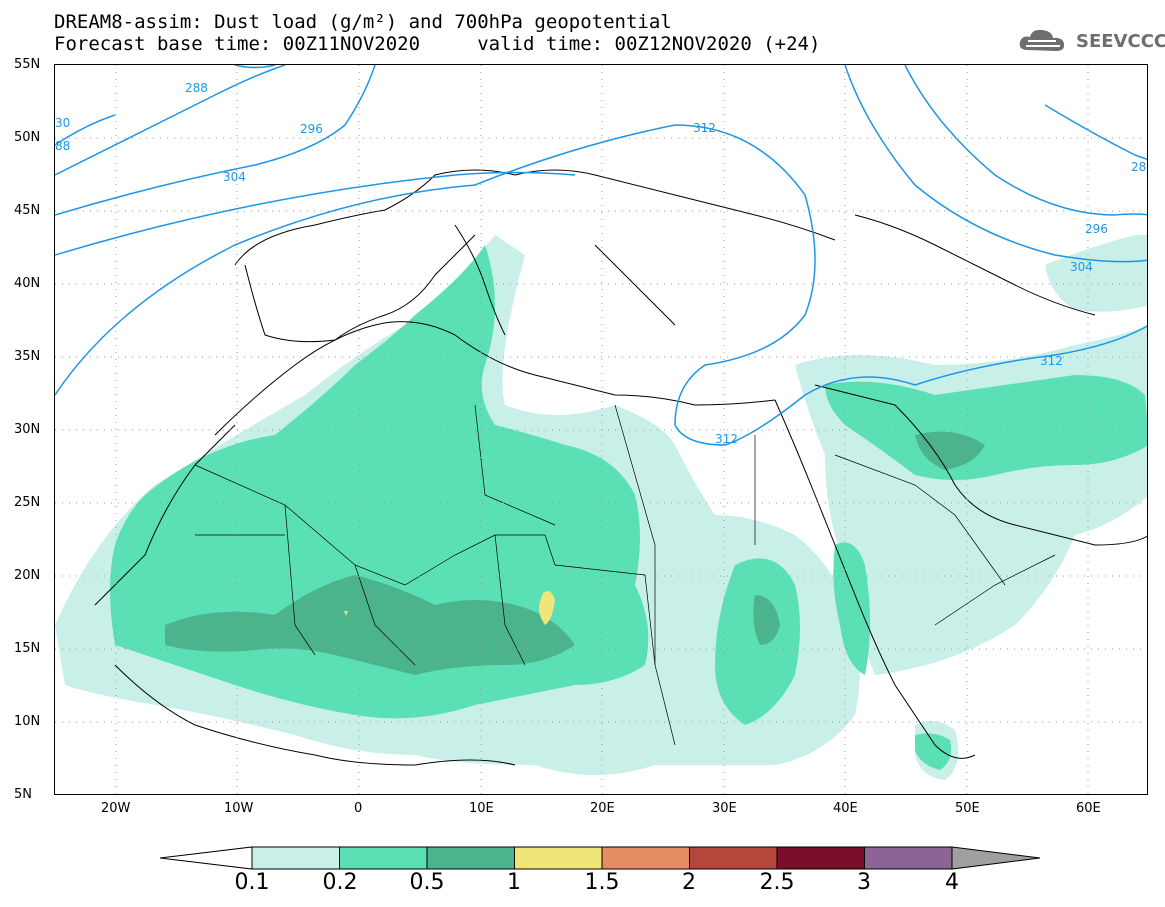  Describe the element at coordinates (995, 858) in the screenshot. I see `colorbar-high-arrow` at that location.